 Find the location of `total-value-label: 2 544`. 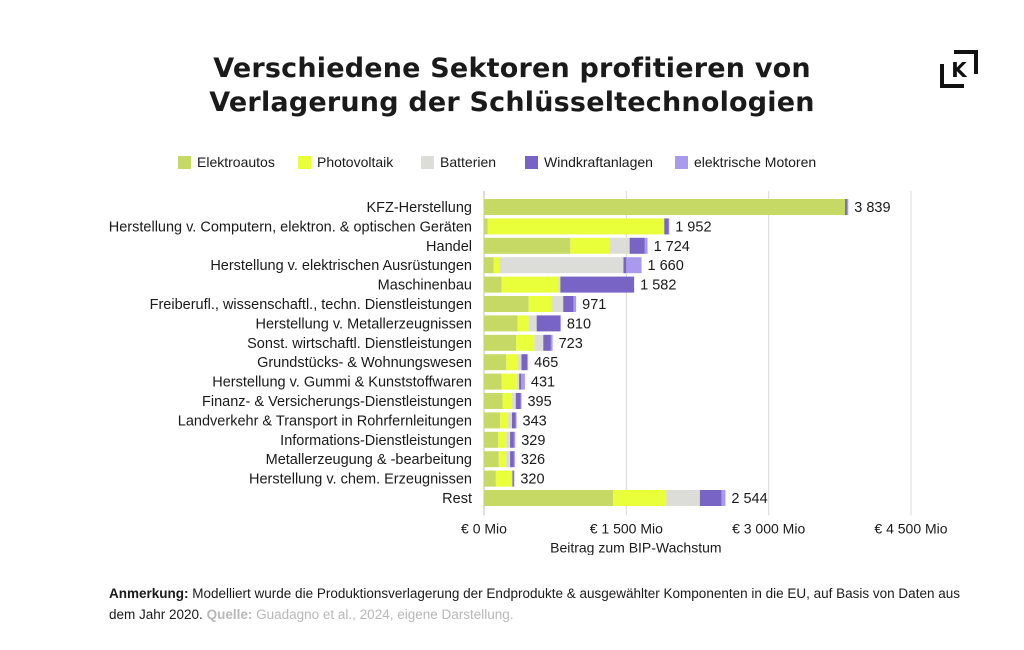

total-value-label: 2 544 is located at coordinates (749, 499).